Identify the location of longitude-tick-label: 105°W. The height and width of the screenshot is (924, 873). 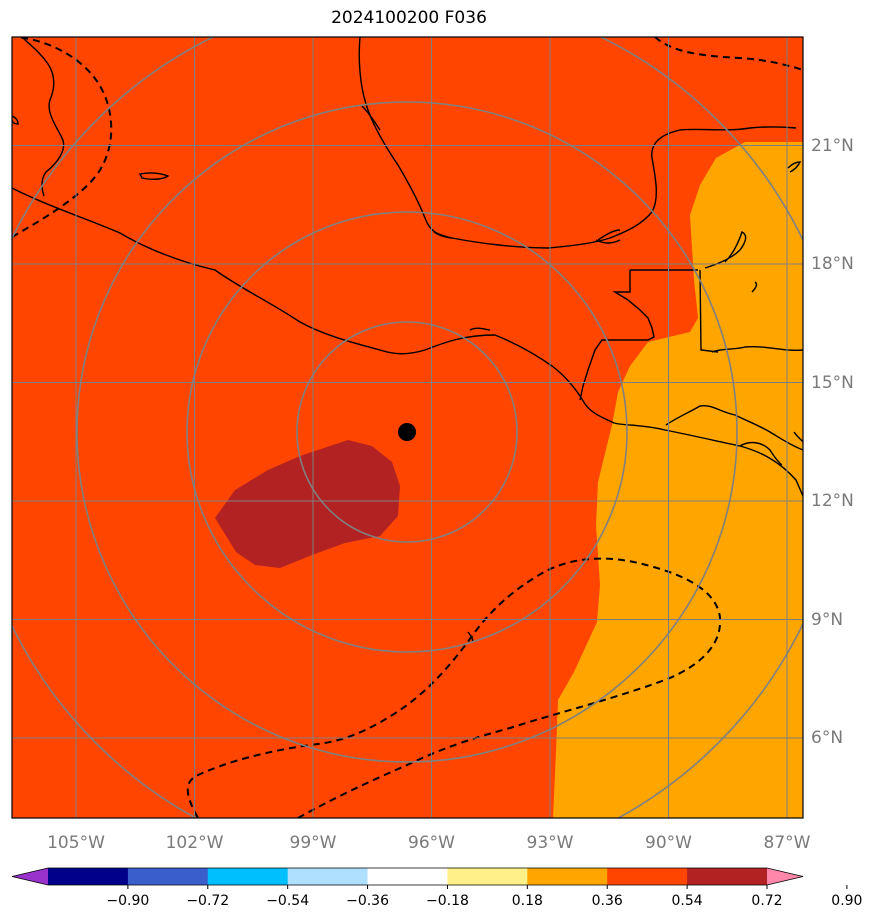
(76, 843).